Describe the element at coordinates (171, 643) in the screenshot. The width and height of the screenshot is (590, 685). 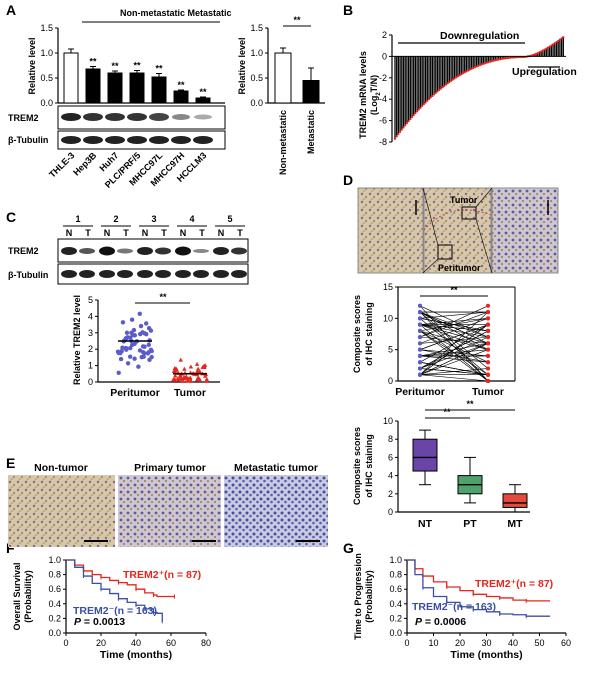
I see `x-tick-label: 60` at that location.